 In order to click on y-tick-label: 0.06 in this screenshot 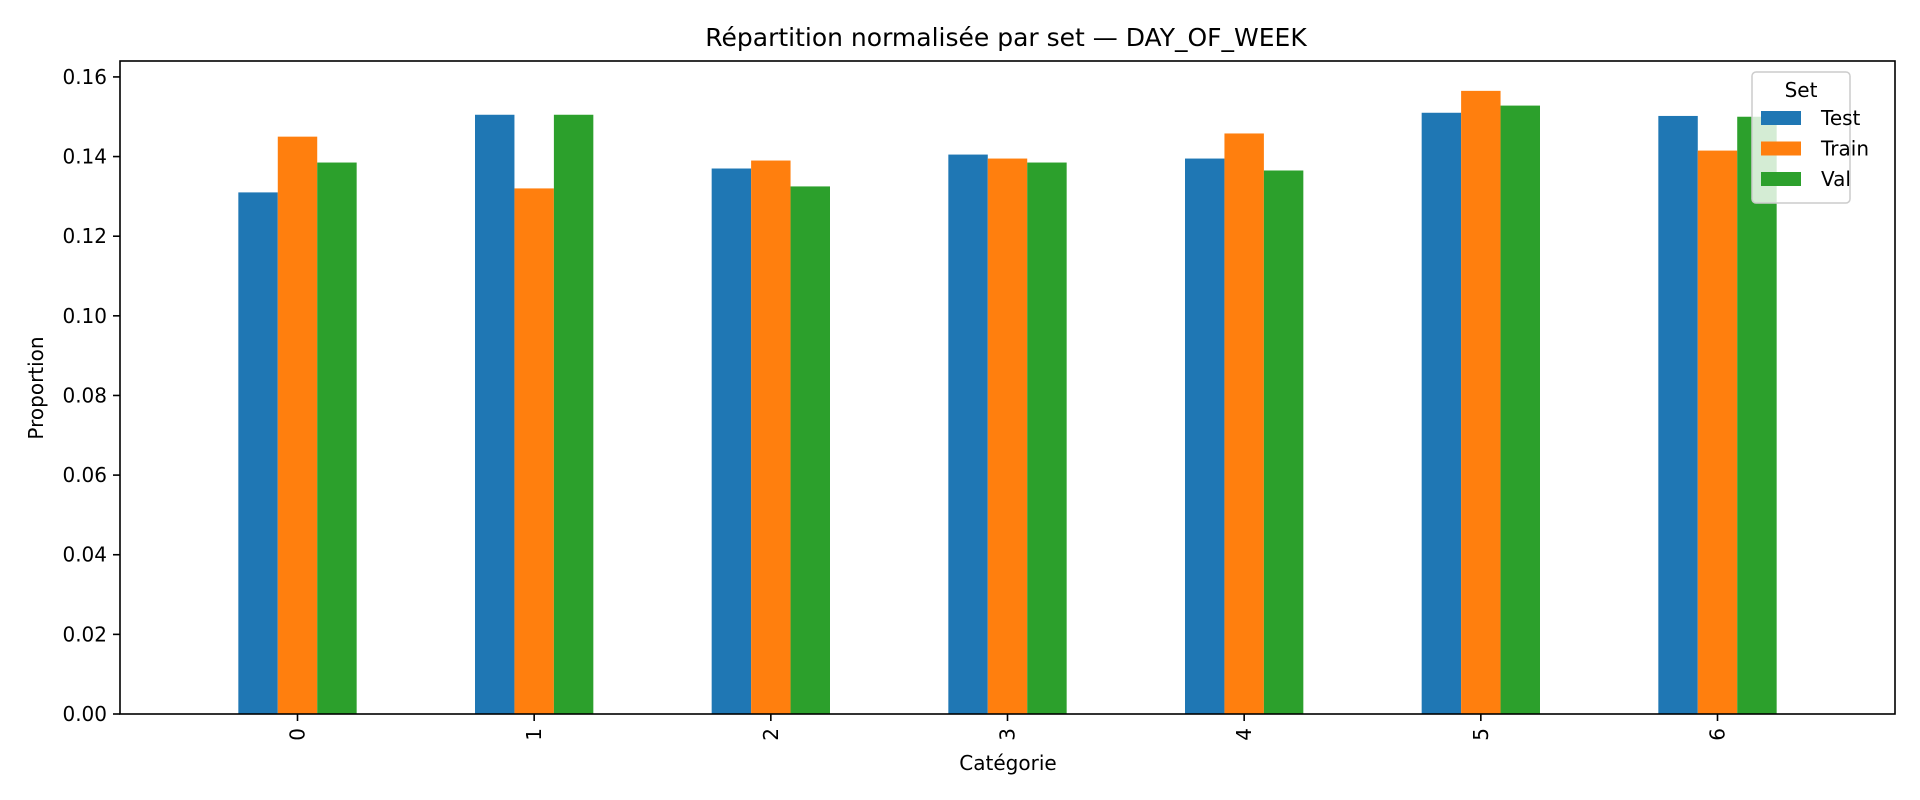, I will do `click(84, 475)`.